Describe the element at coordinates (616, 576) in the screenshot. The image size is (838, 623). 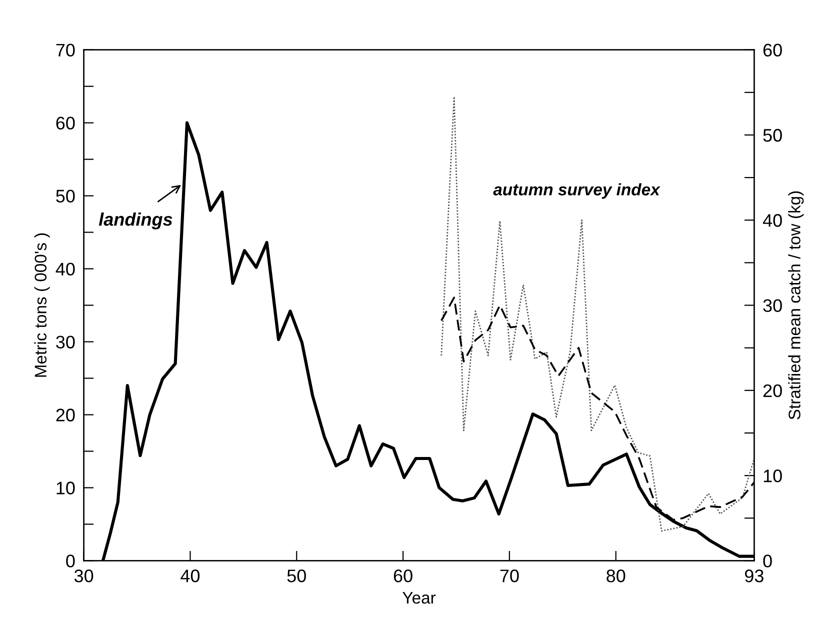
I see `x-tick-label: 80` at that location.